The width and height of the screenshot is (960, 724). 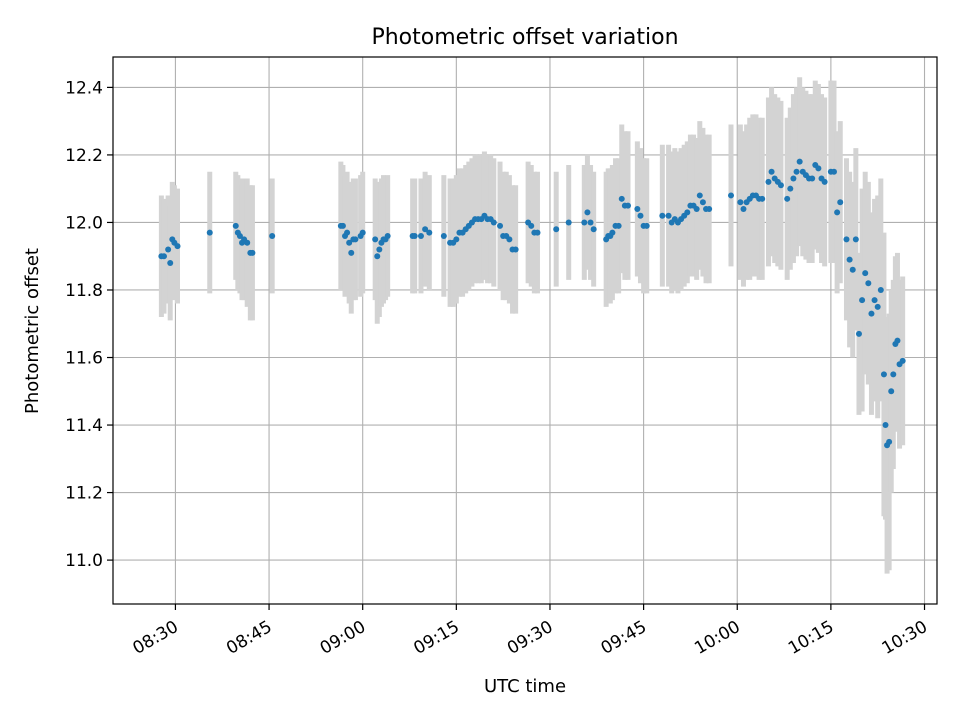 I want to click on chart-title: Photometric offset variation, so click(x=524, y=37).